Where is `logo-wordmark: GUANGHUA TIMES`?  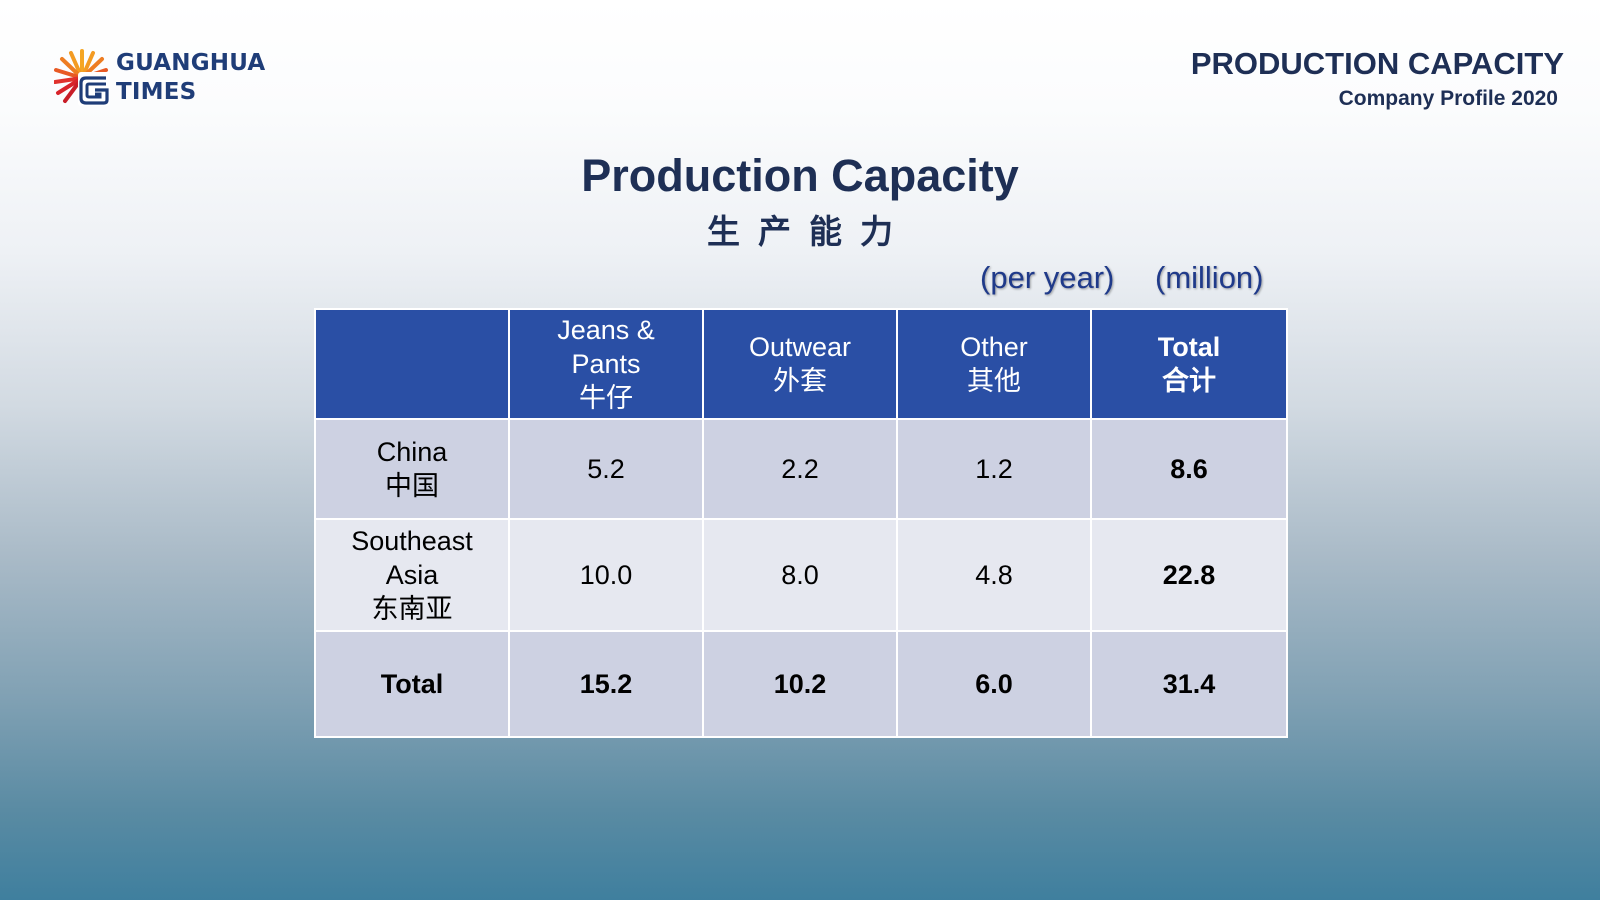
logo-wordmark: GUANGHUA TIMES is located at coordinates (190, 78).